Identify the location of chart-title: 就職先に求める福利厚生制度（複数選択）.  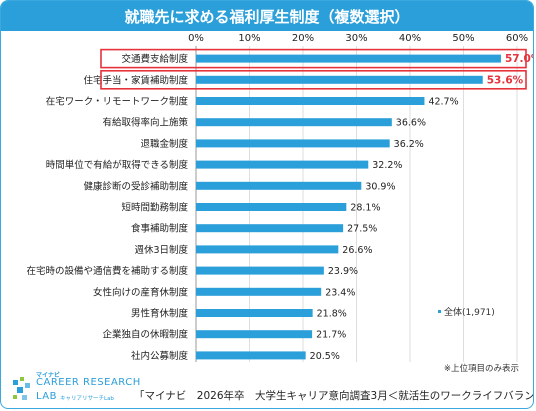
(267, 16).